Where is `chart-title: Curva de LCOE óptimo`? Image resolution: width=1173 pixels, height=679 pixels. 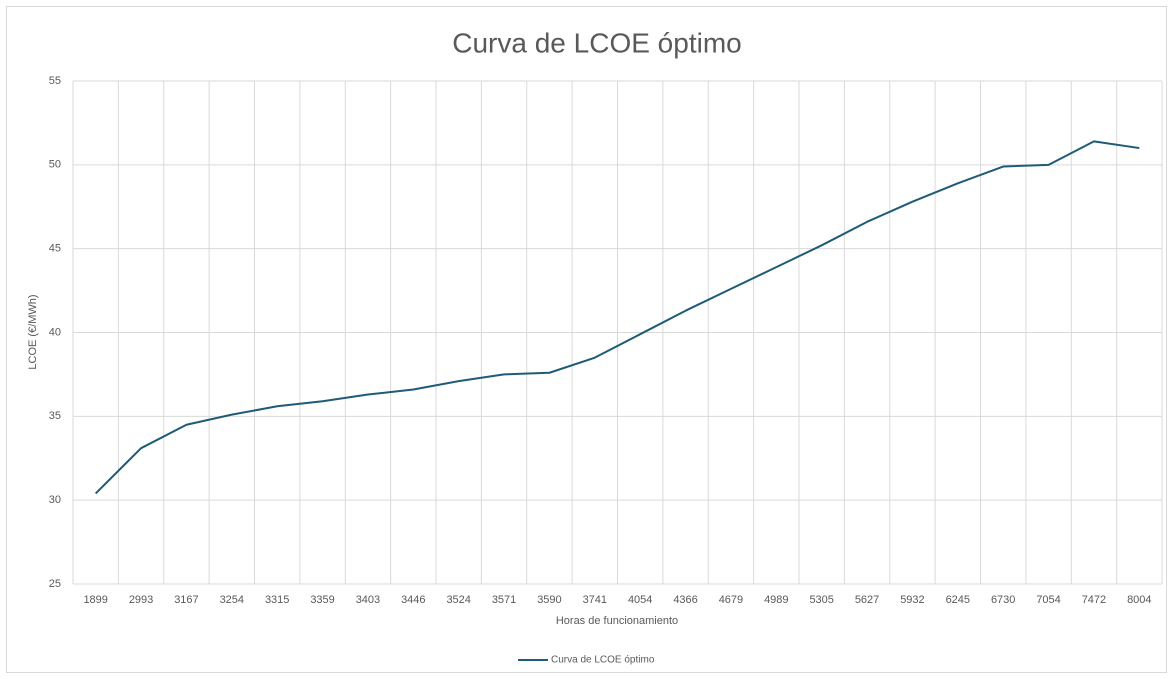
chart-title: Curva de LCOE óptimo is located at coordinates (596, 42).